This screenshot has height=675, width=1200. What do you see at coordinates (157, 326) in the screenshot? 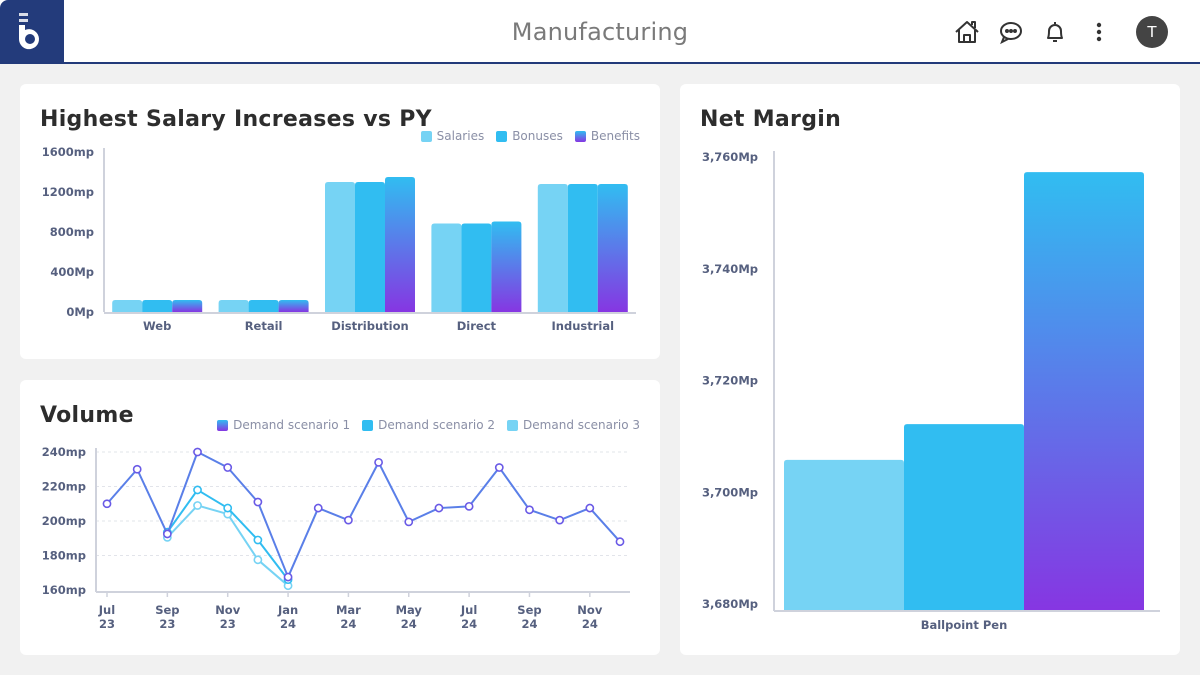
I see `x-tick-label: Web` at bounding box center [157, 326].